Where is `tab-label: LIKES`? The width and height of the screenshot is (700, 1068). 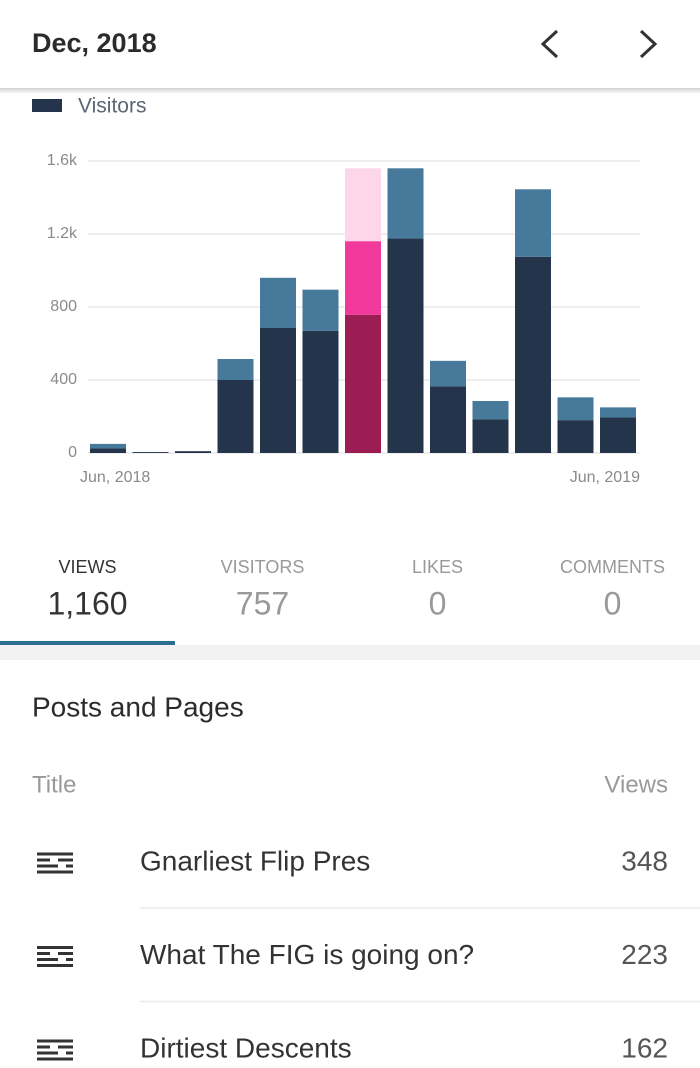
tab-label: LIKES is located at coordinates (437, 567).